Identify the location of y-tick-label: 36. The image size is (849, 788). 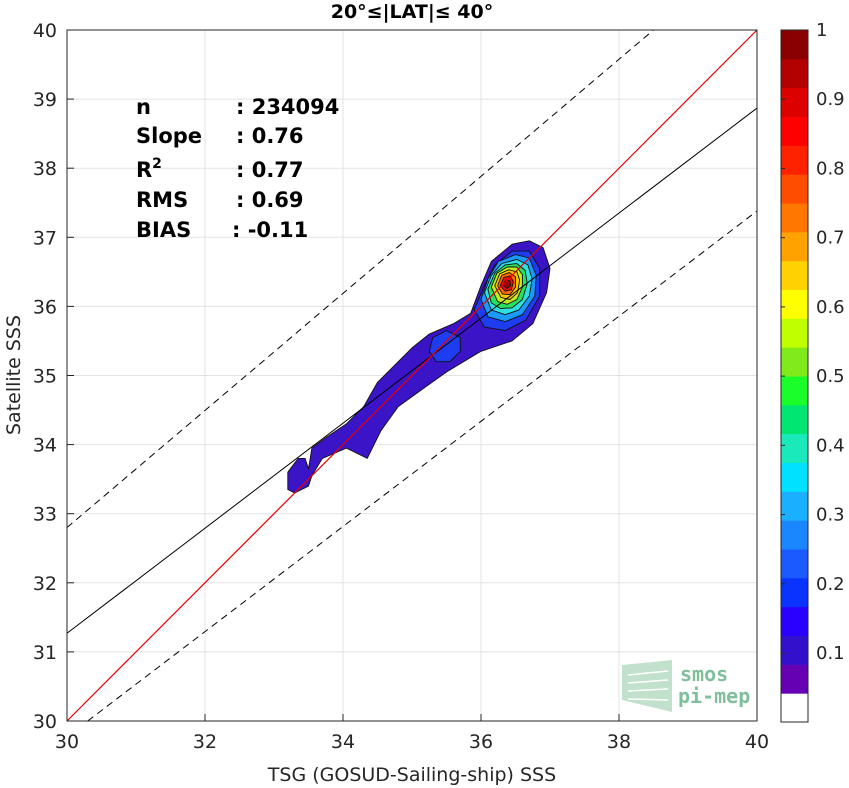
(45, 307).